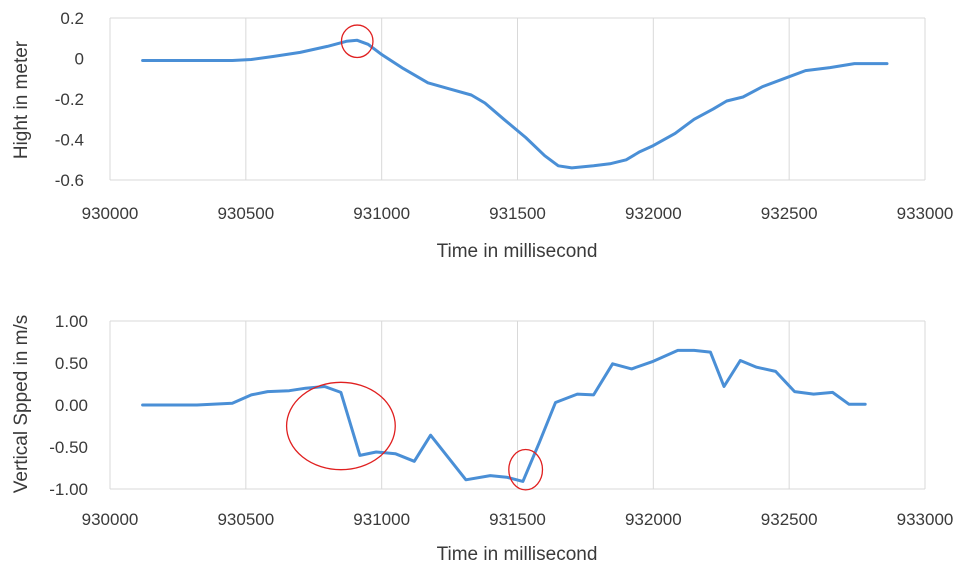  What do you see at coordinates (71, 321) in the screenshot?
I see `speed-y-tick-label: 1.00` at bounding box center [71, 321].